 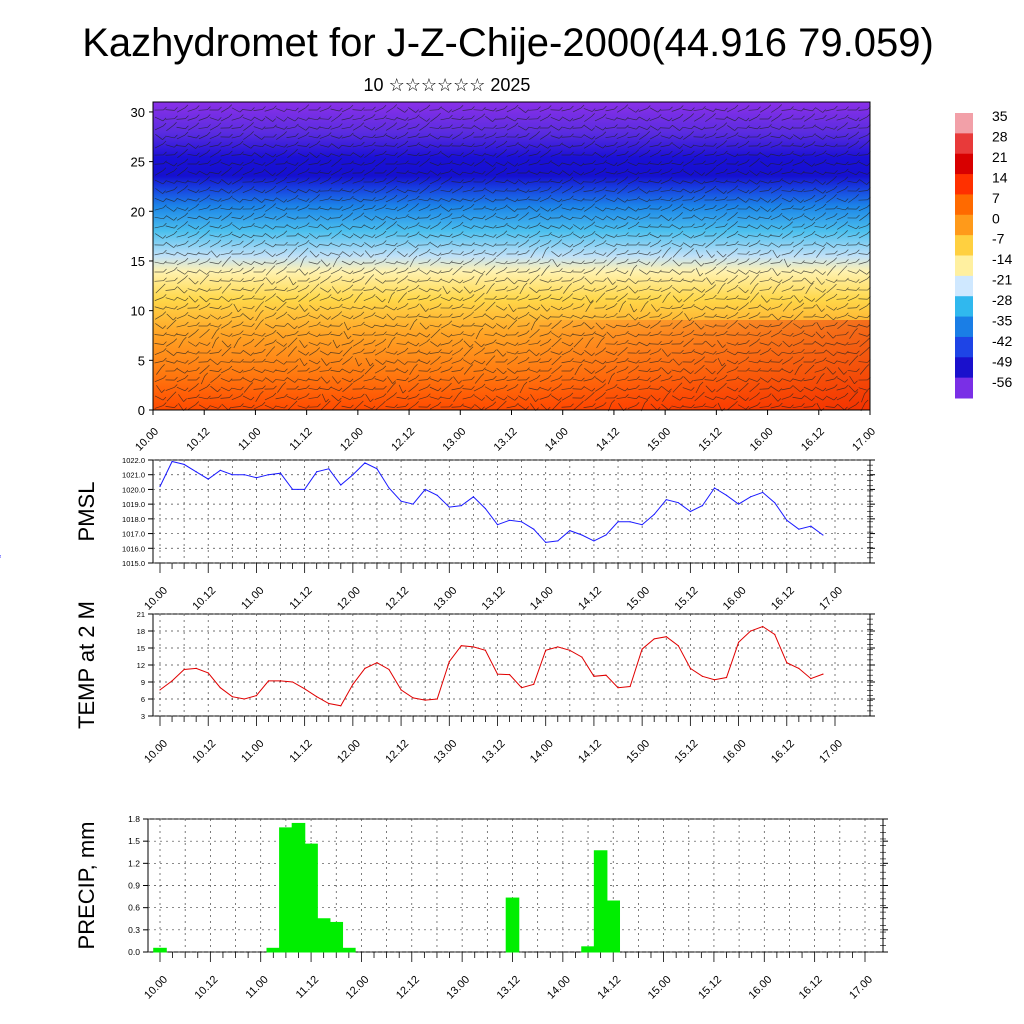 I want to click on axis-label: TEMP at 2 M, so click(x=86, y=665).